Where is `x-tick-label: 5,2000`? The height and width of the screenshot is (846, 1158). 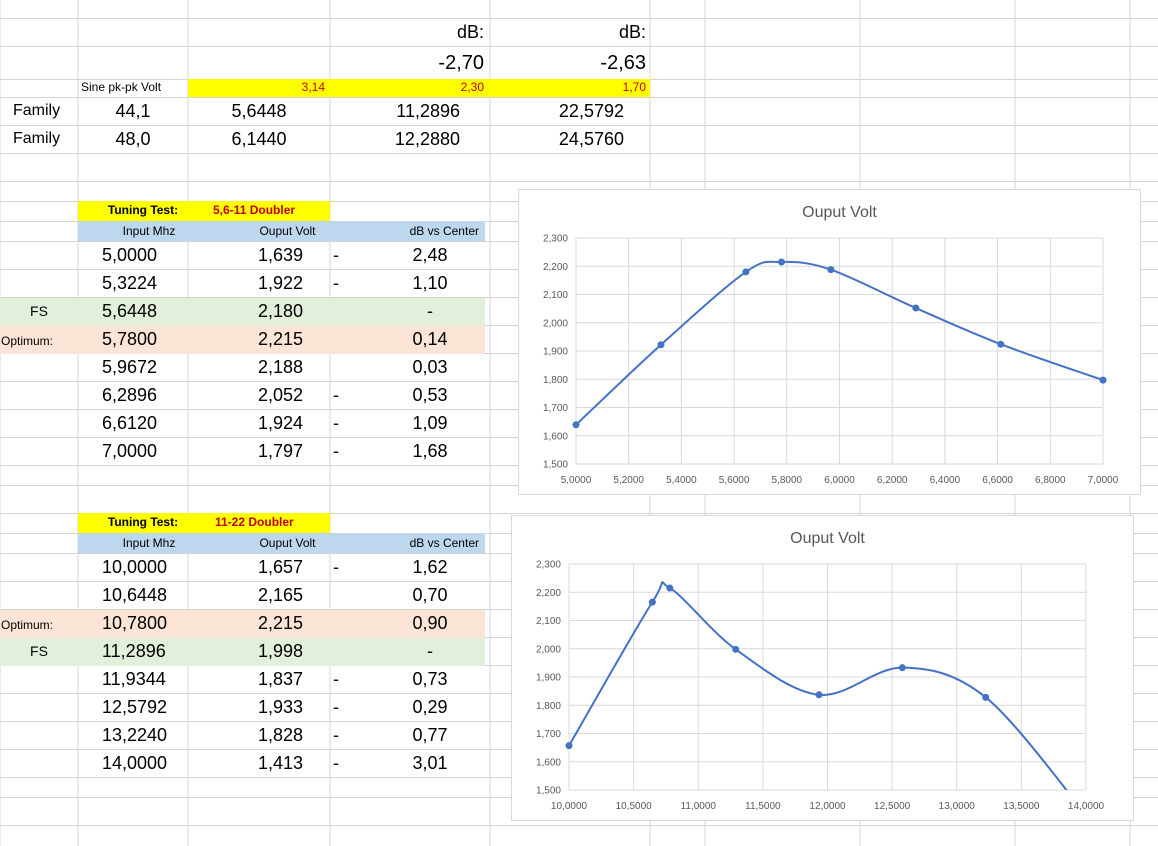 x-tick-label: 5,2000 is located at coordinates (628, 480).